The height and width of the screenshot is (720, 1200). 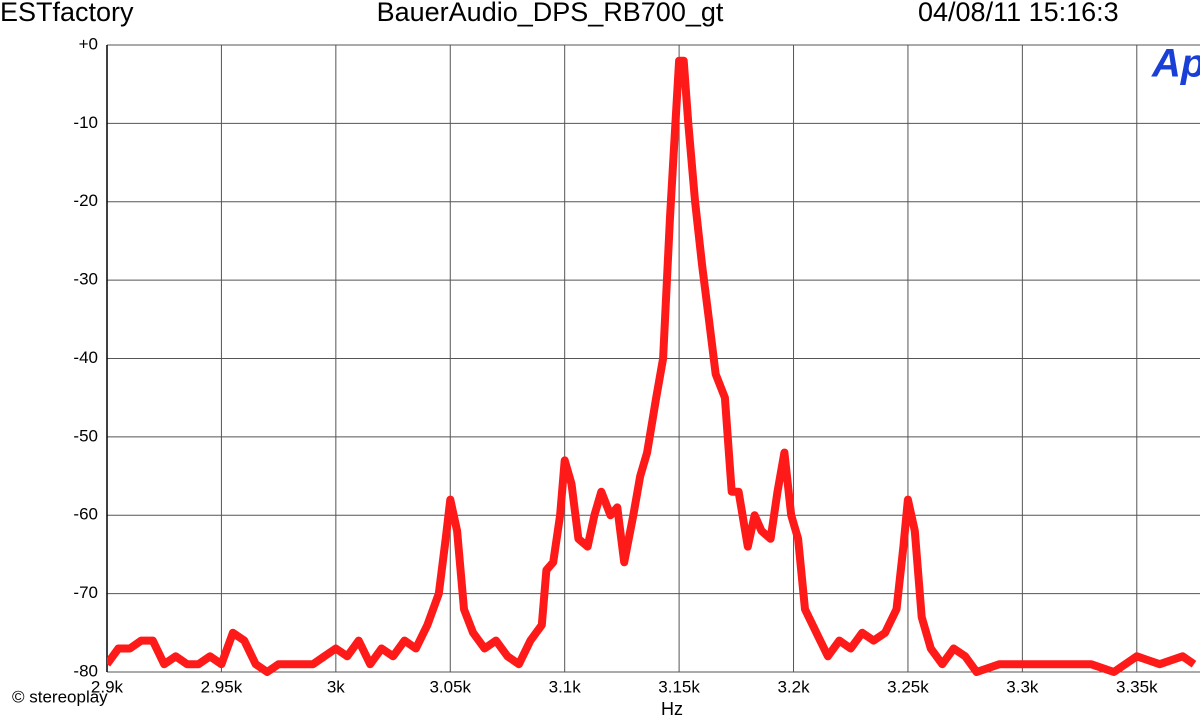 I want to click on x-tick-label: 2.9k, so click(x=107, y=686).